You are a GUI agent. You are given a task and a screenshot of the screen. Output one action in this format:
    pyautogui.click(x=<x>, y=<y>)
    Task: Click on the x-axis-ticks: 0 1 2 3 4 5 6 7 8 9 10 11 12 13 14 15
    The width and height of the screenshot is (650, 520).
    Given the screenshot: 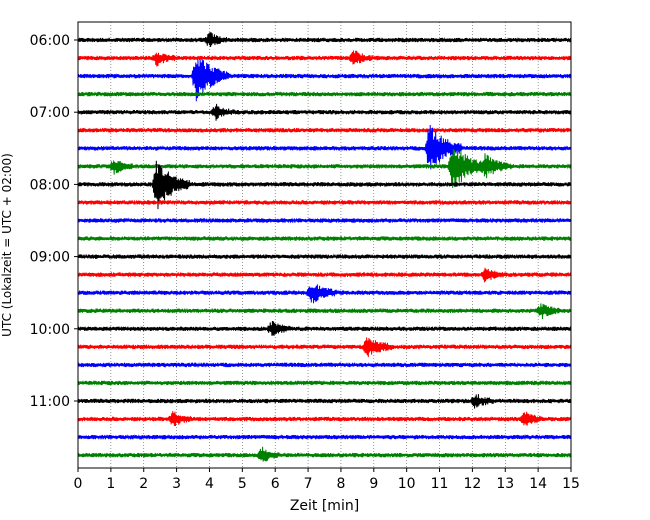 What is the action you would take?
    pyautogui.click(x=327, y=480)
    